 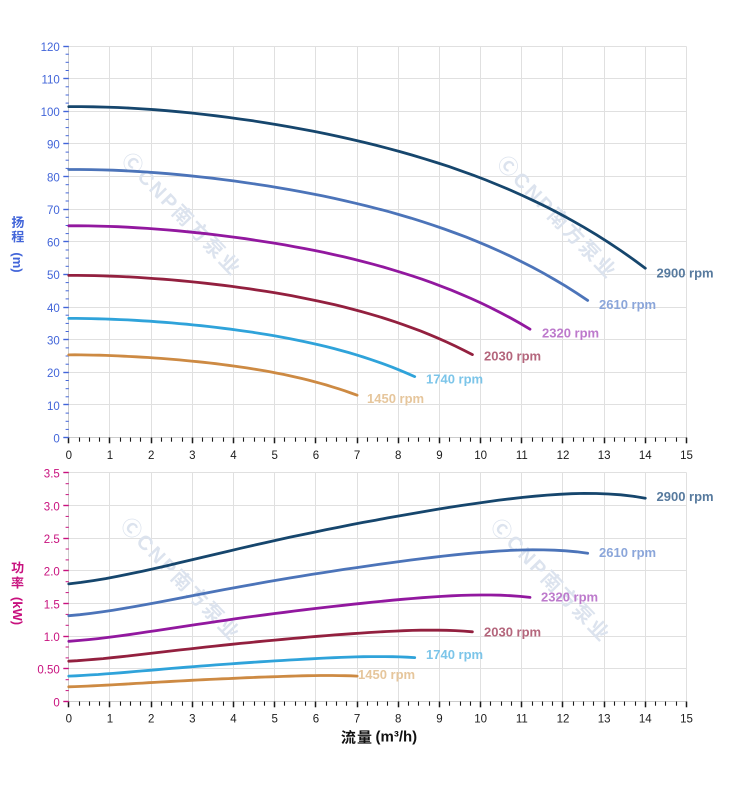 I want to click on svg-text: 80, so click(x=53, y=178).